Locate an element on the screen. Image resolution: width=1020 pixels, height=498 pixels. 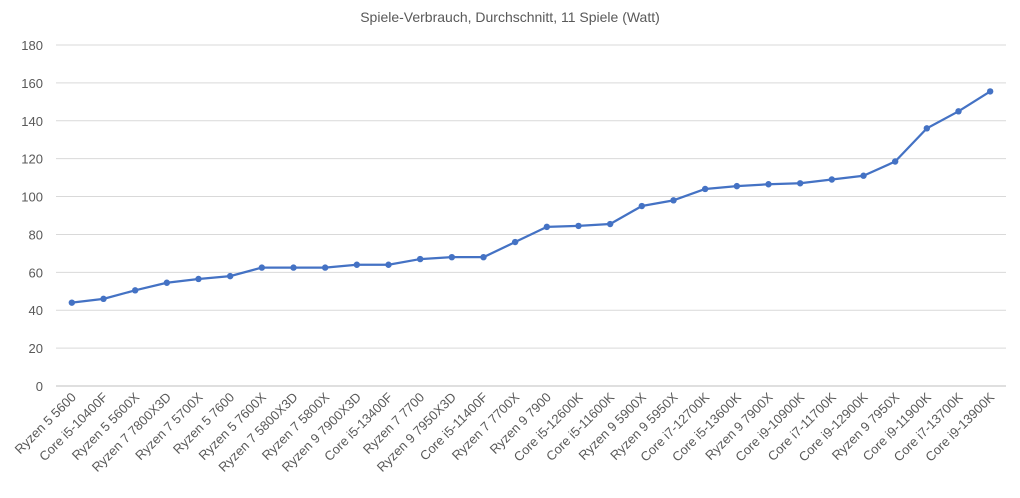
y-tick-label: 180 is located at coordinates (32, 45).